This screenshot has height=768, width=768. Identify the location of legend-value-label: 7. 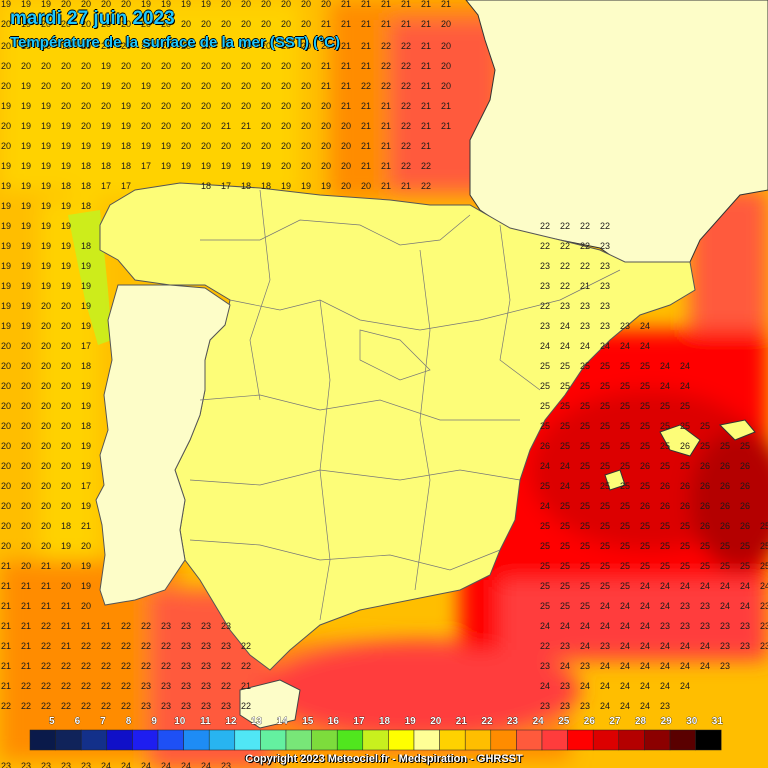
(103, 721).